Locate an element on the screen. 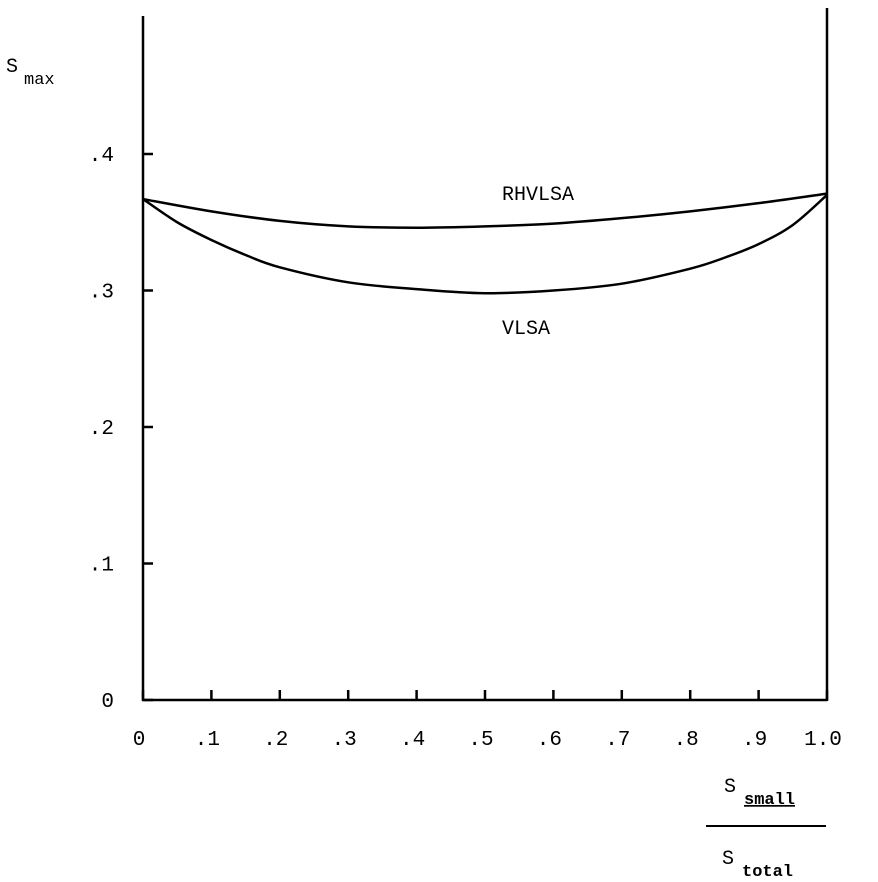  y-axis-title: S max is located at coordinates (30, 73).